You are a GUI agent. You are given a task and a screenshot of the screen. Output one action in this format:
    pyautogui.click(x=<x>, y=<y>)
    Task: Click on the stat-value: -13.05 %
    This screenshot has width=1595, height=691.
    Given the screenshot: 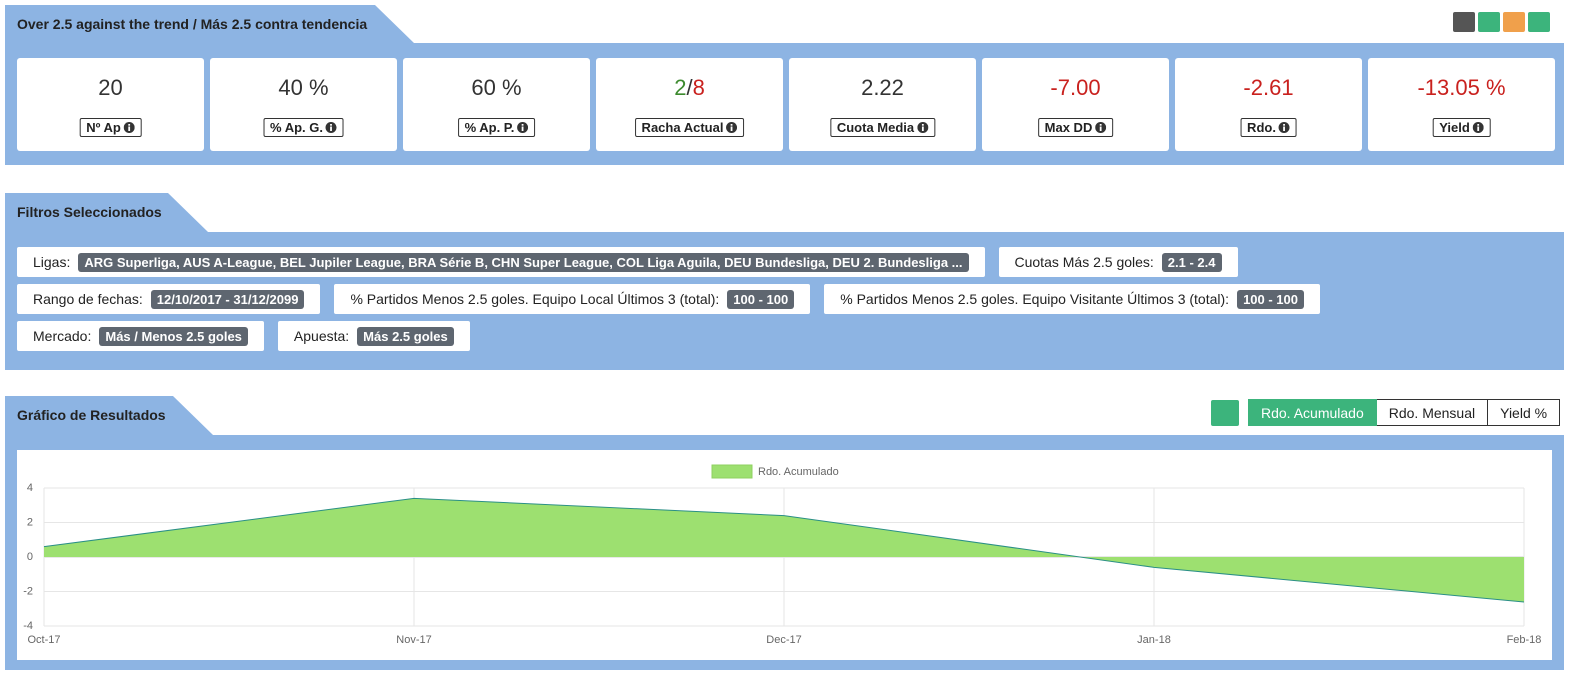 What is the action you would take?
    pyautogui.click(x=1461, y=87)
    